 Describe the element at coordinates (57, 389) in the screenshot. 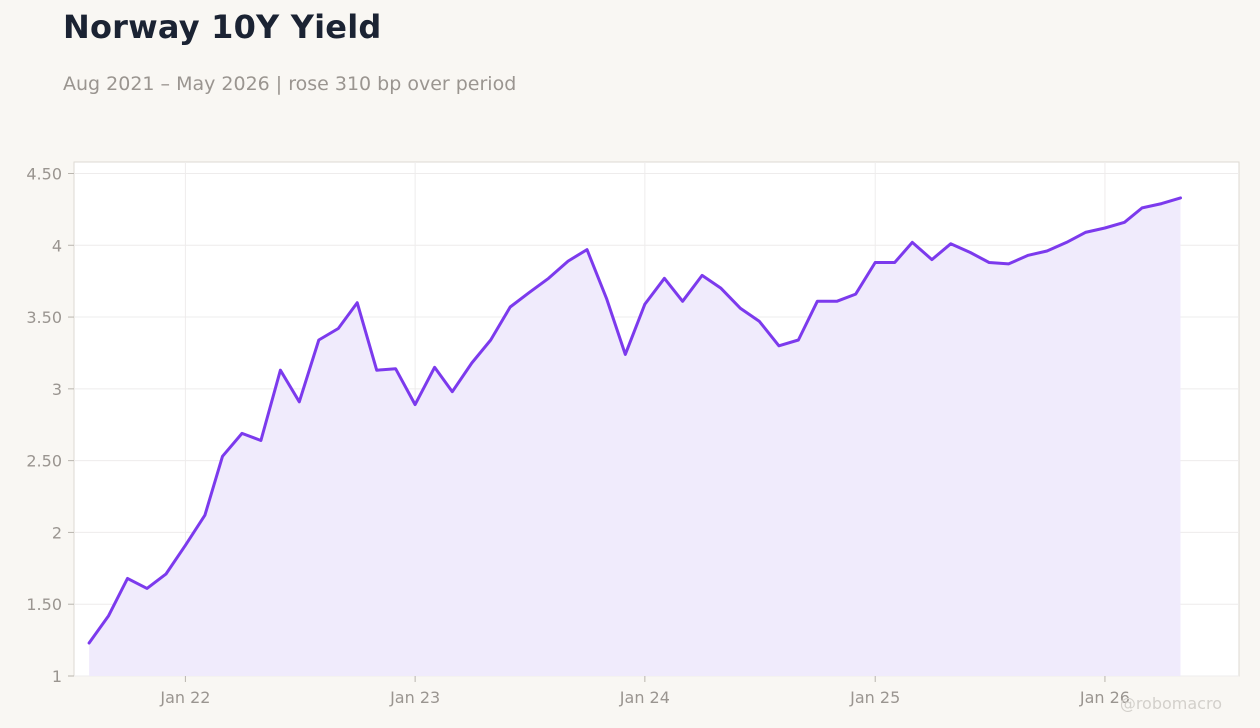

I see `y-tick-label: 3` at that location.